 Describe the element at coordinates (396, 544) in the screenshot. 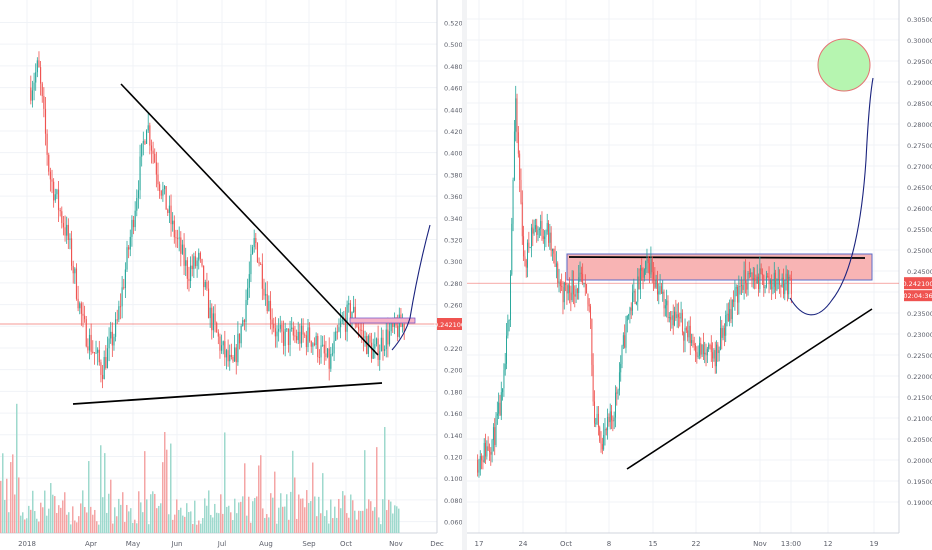

I see `x-tick-label: Nov` at that location.